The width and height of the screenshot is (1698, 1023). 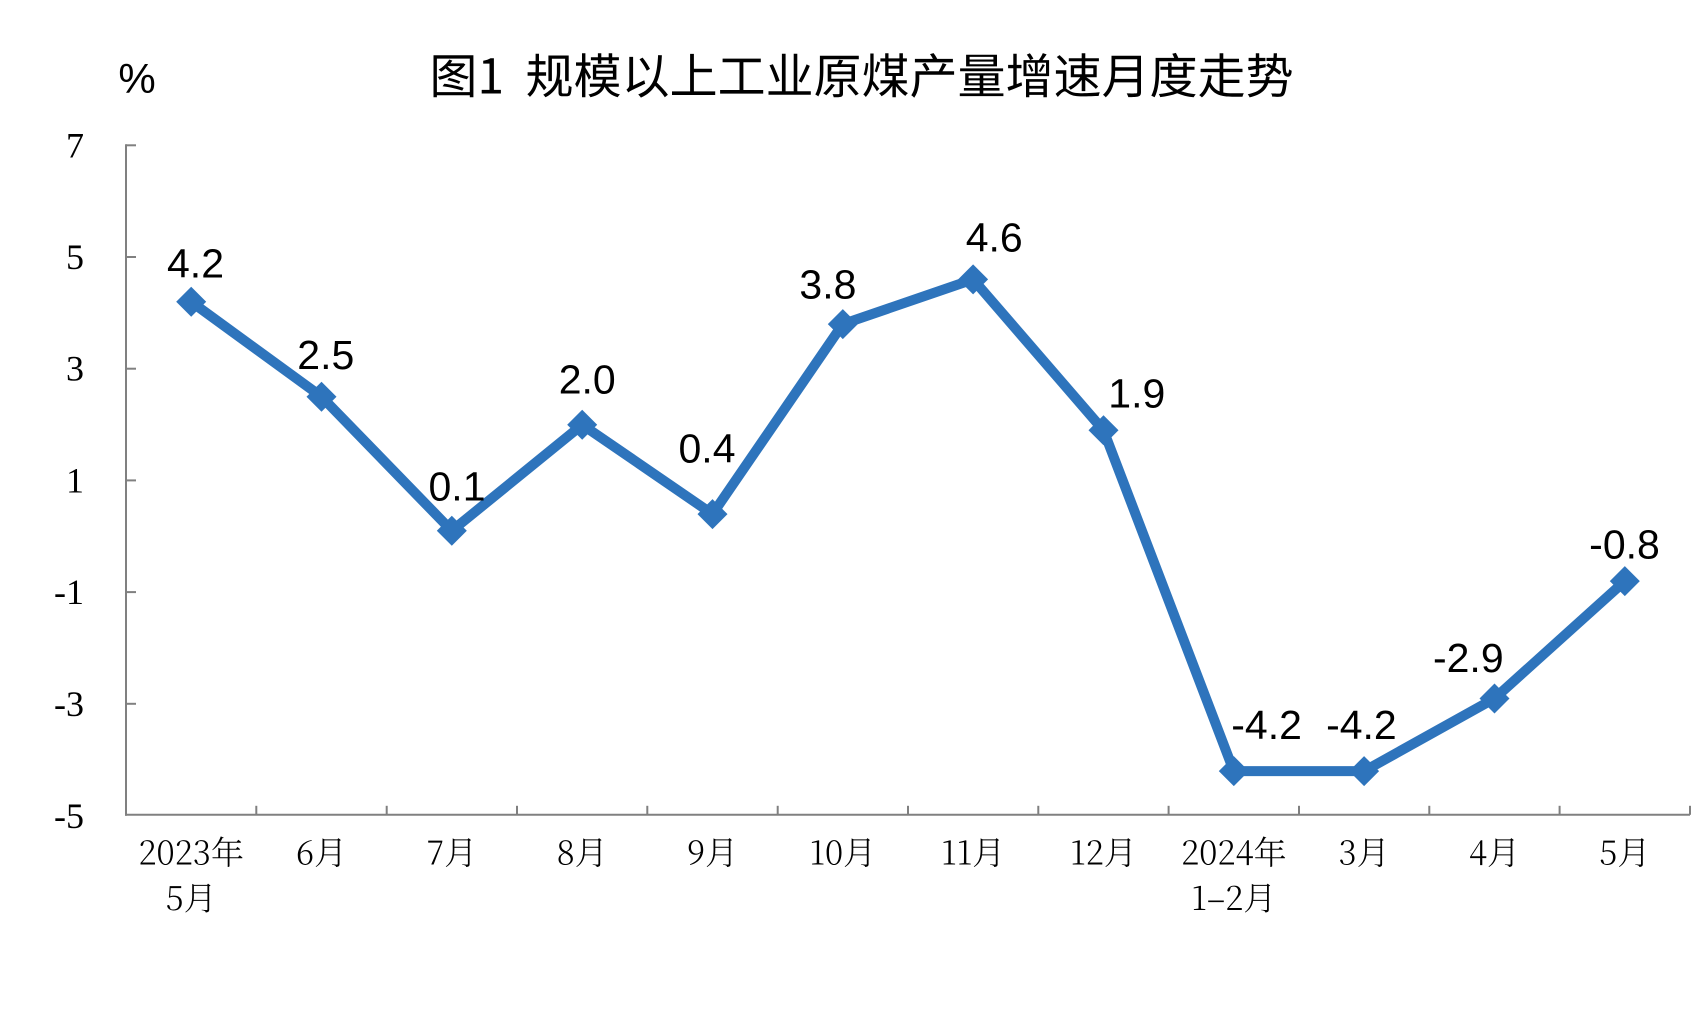 I want to click on svg-text: 1.9, so click(x=1136, y=393).